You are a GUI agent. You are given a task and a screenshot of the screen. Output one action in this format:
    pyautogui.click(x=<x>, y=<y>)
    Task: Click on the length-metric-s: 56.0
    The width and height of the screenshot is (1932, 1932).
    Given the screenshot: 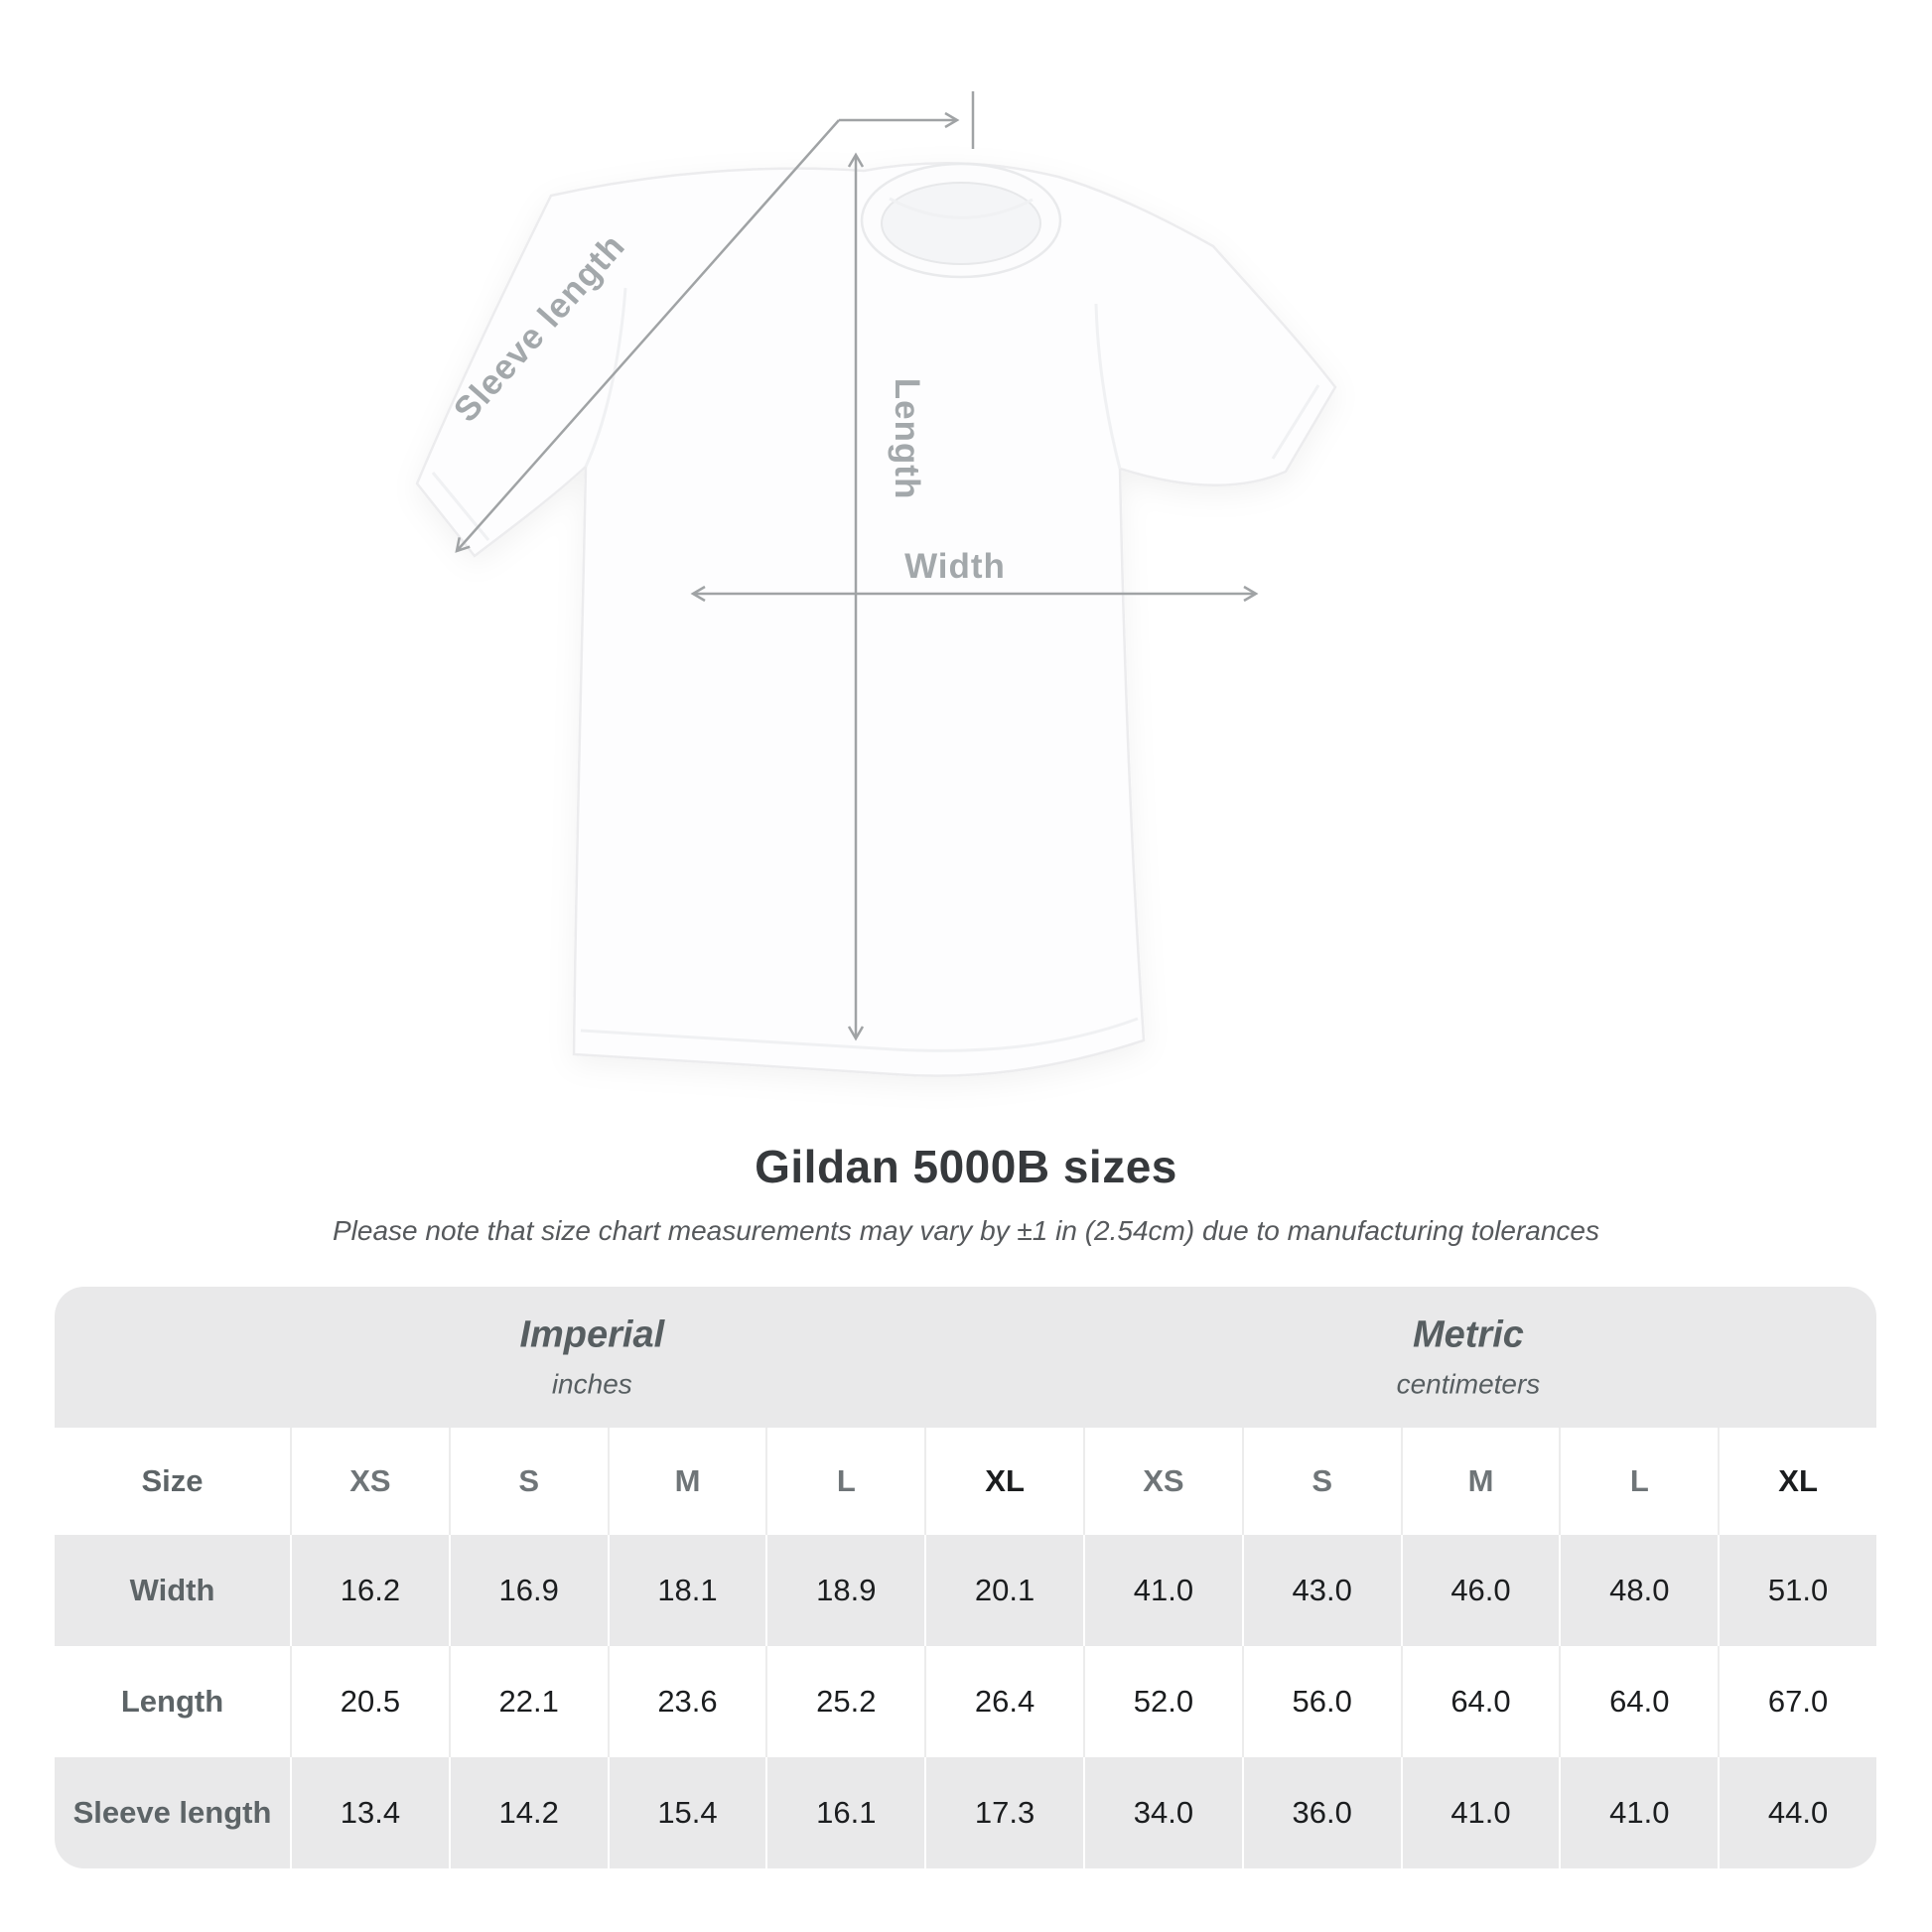 What is the action you would take?
    pyautogui.click(x=1321, y=1701)
    